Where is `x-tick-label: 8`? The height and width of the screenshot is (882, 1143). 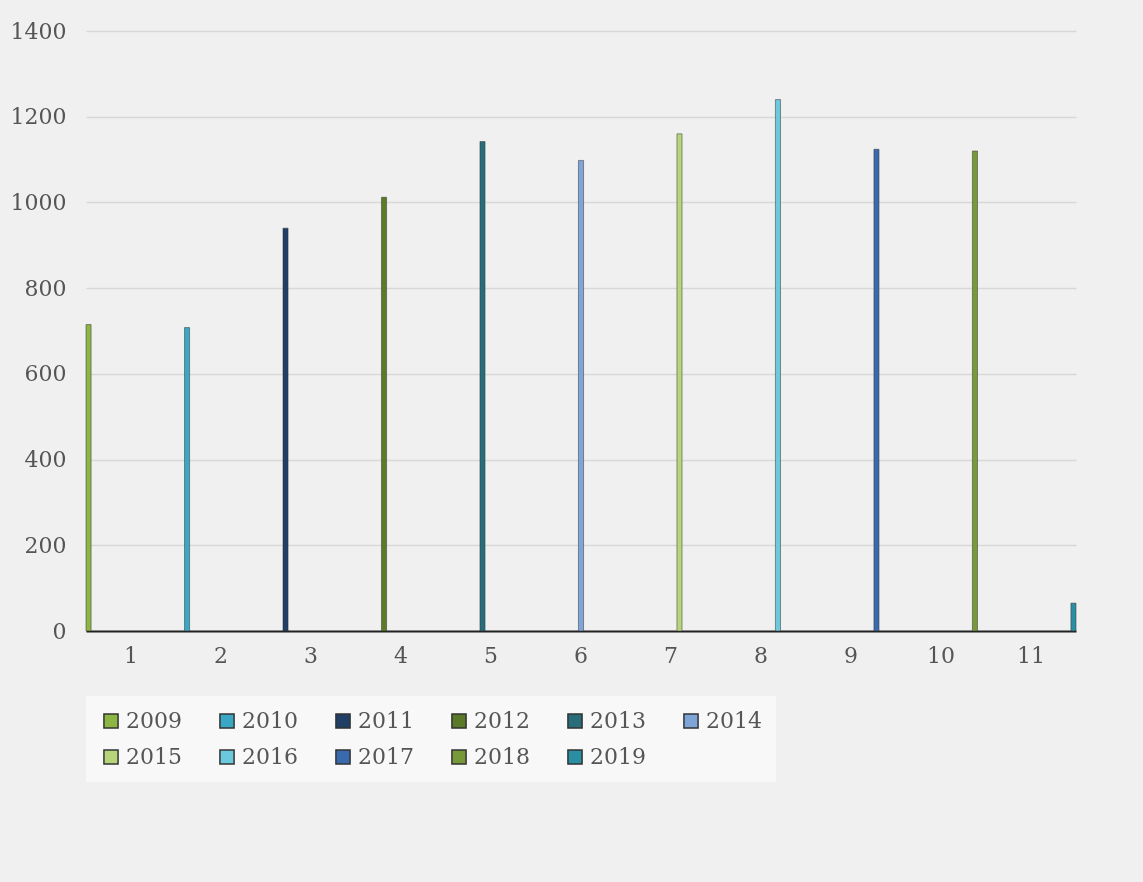
x-tick-label: 8 is located at coordinates (761, 655).